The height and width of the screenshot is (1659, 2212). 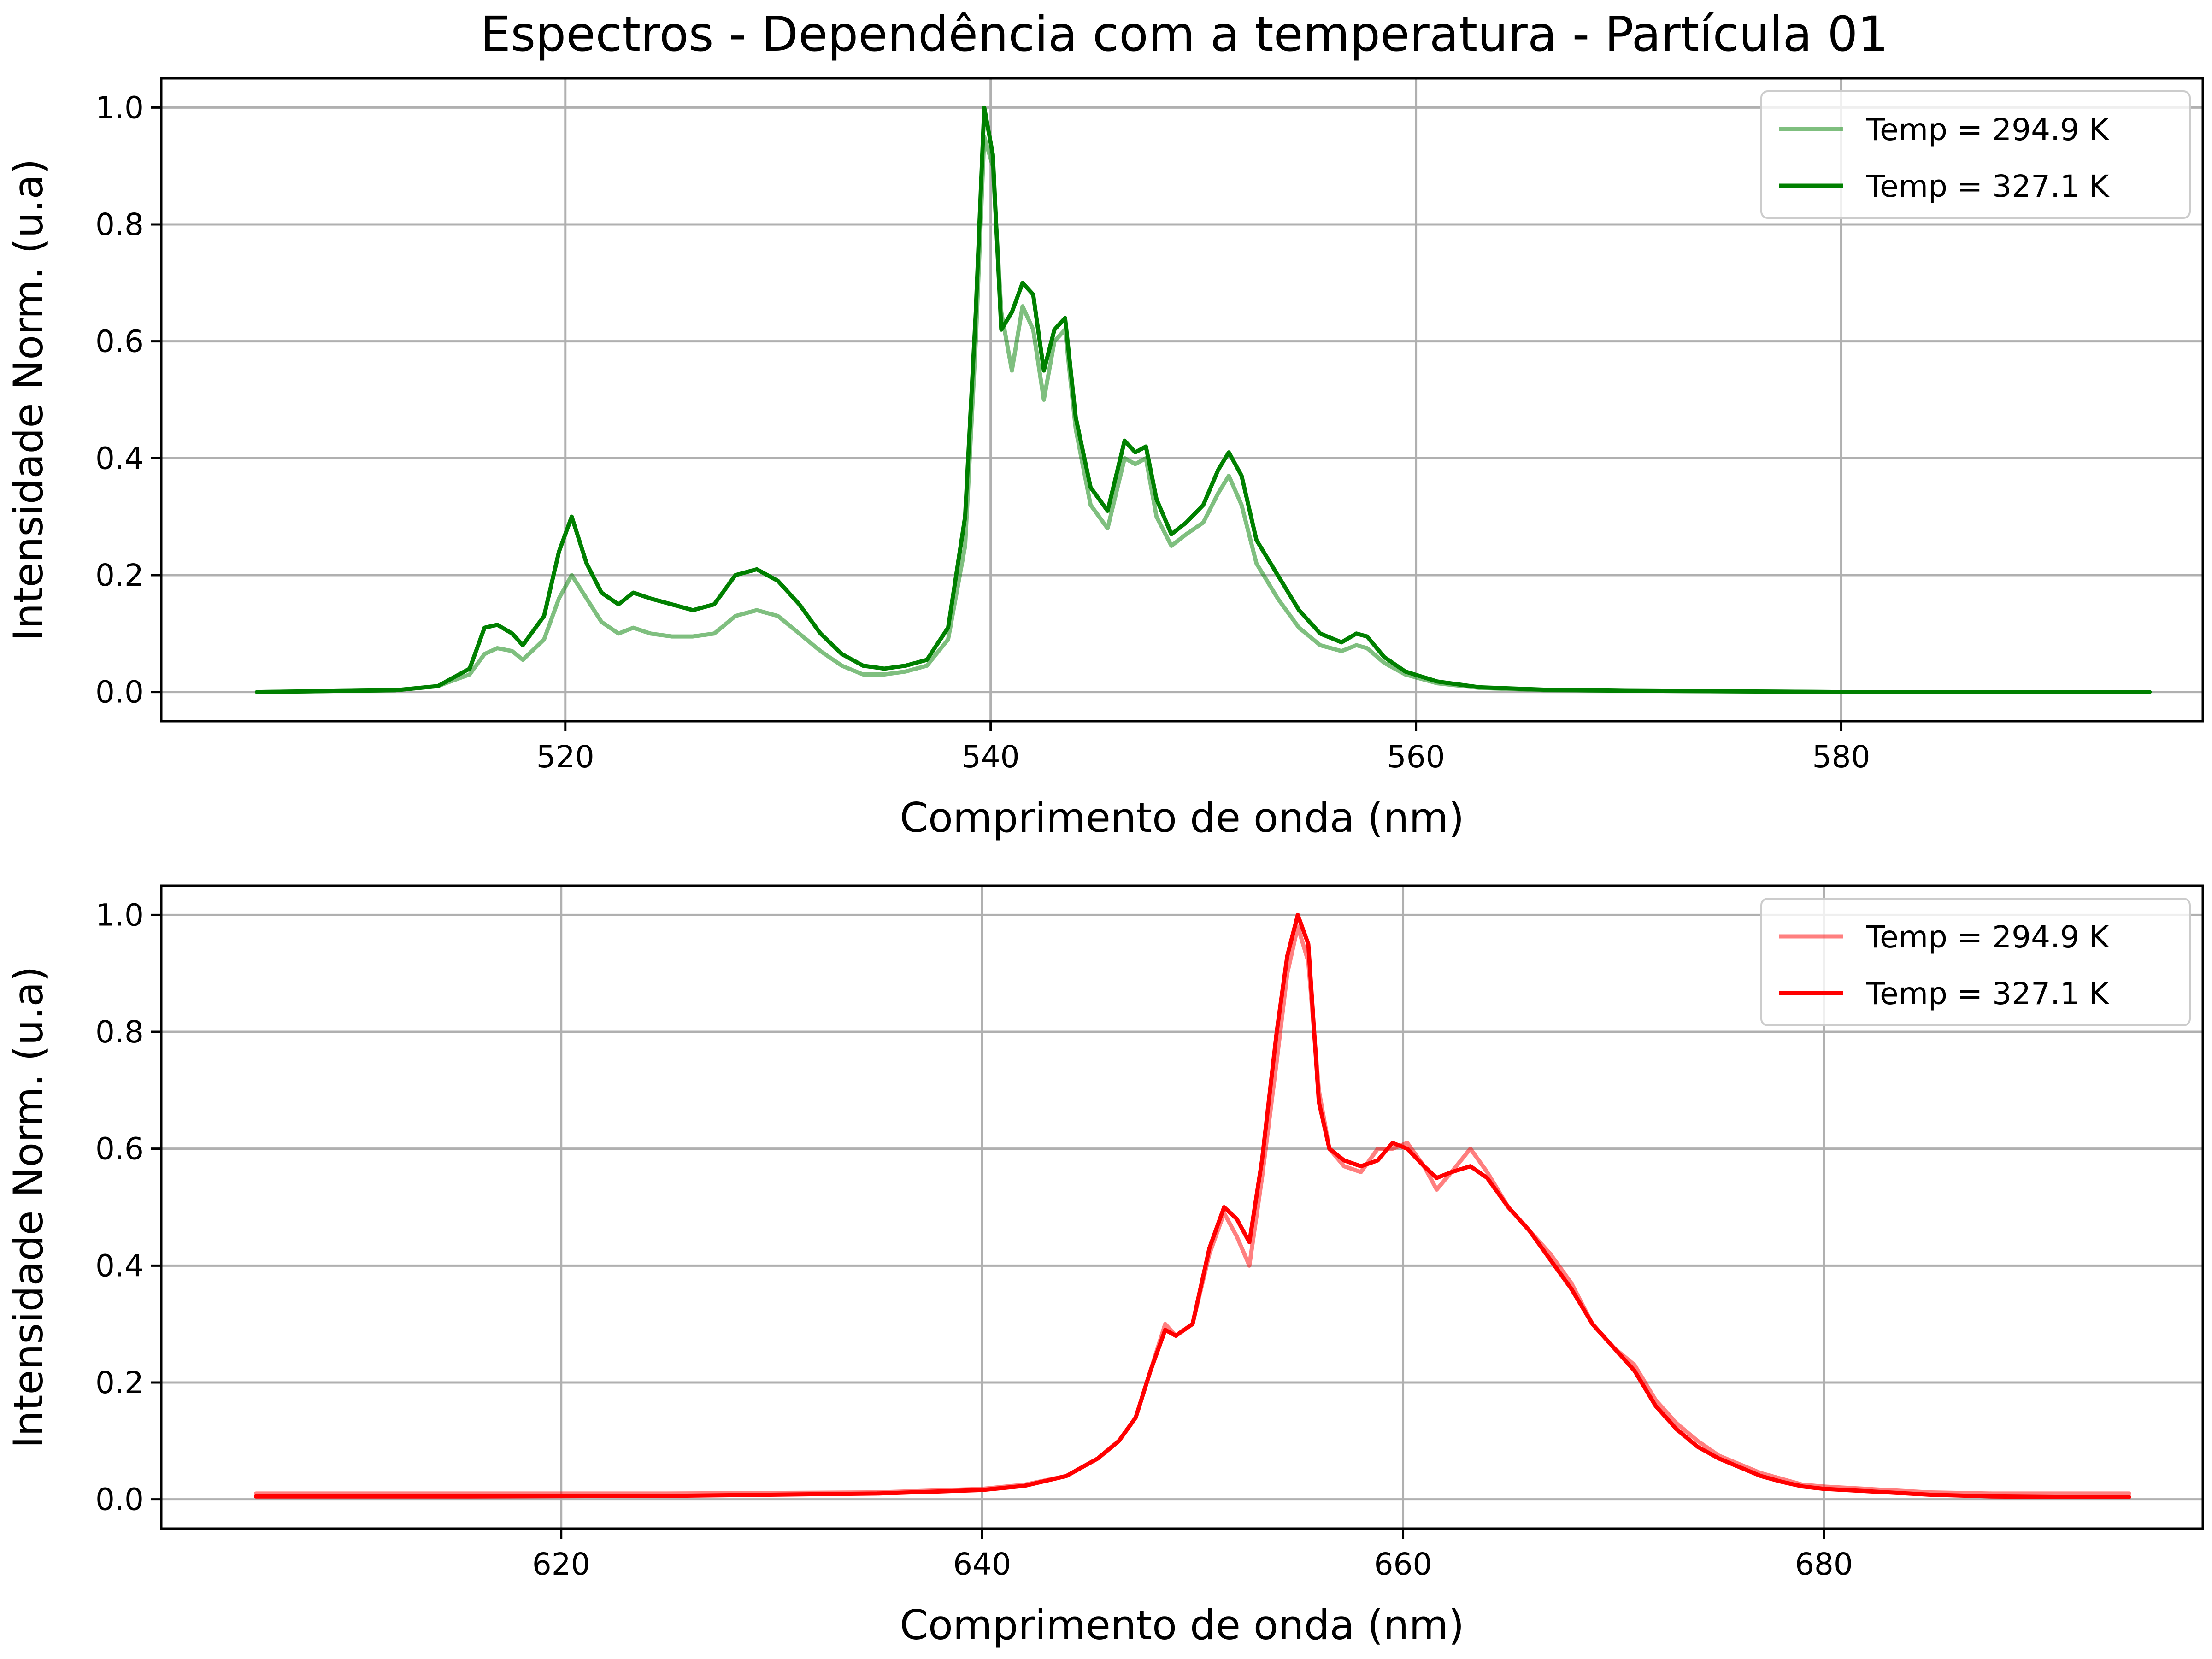 I want to click on x-tick-label-top-2: 560, so click(x=1416, y=757).